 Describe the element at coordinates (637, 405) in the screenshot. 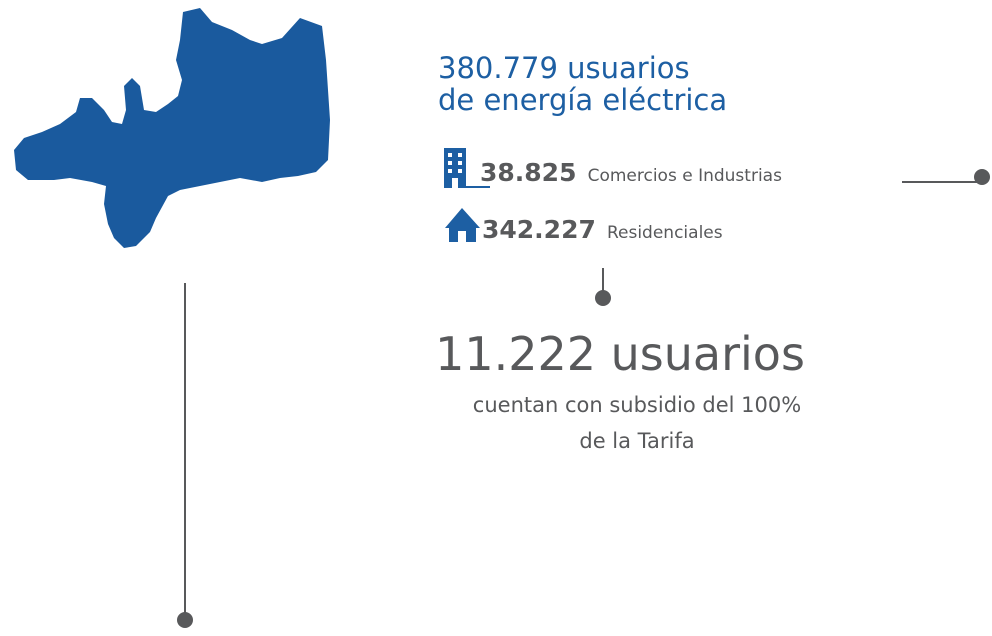

I see `subsidy-text: cuentan con subsidio del 100%` at that location.